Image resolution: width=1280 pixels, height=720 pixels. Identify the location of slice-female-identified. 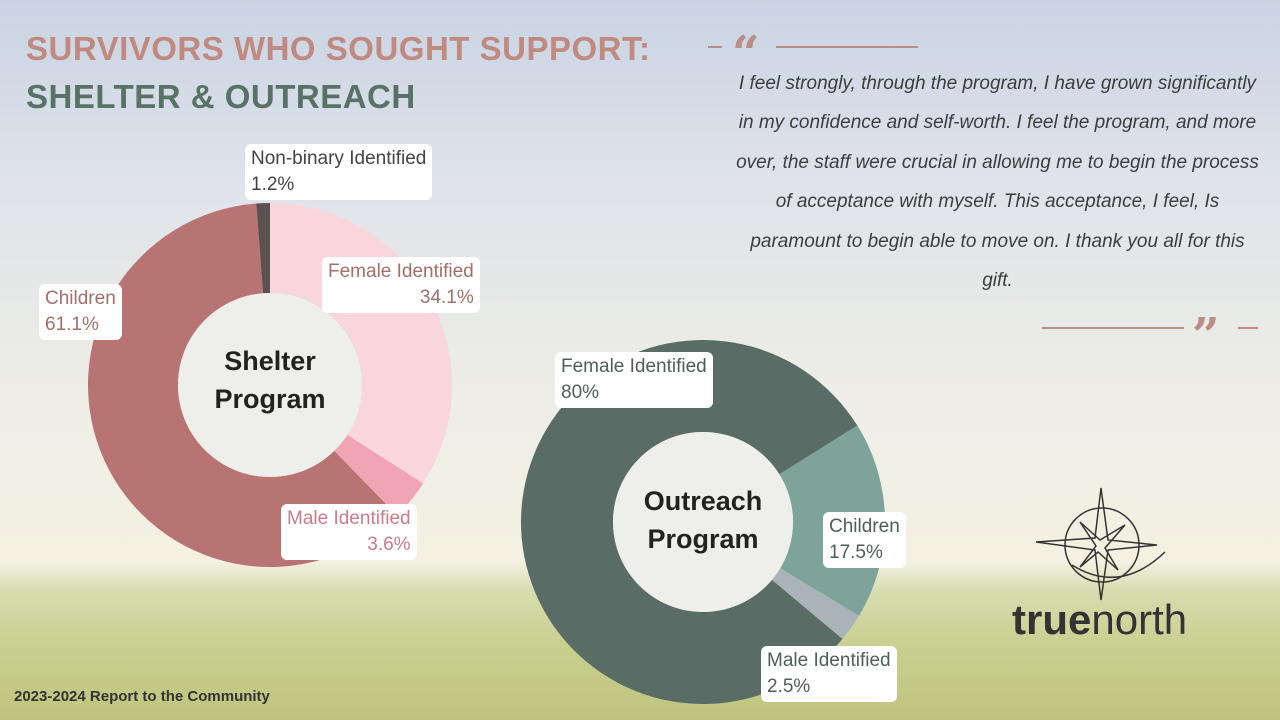
(689, 522).